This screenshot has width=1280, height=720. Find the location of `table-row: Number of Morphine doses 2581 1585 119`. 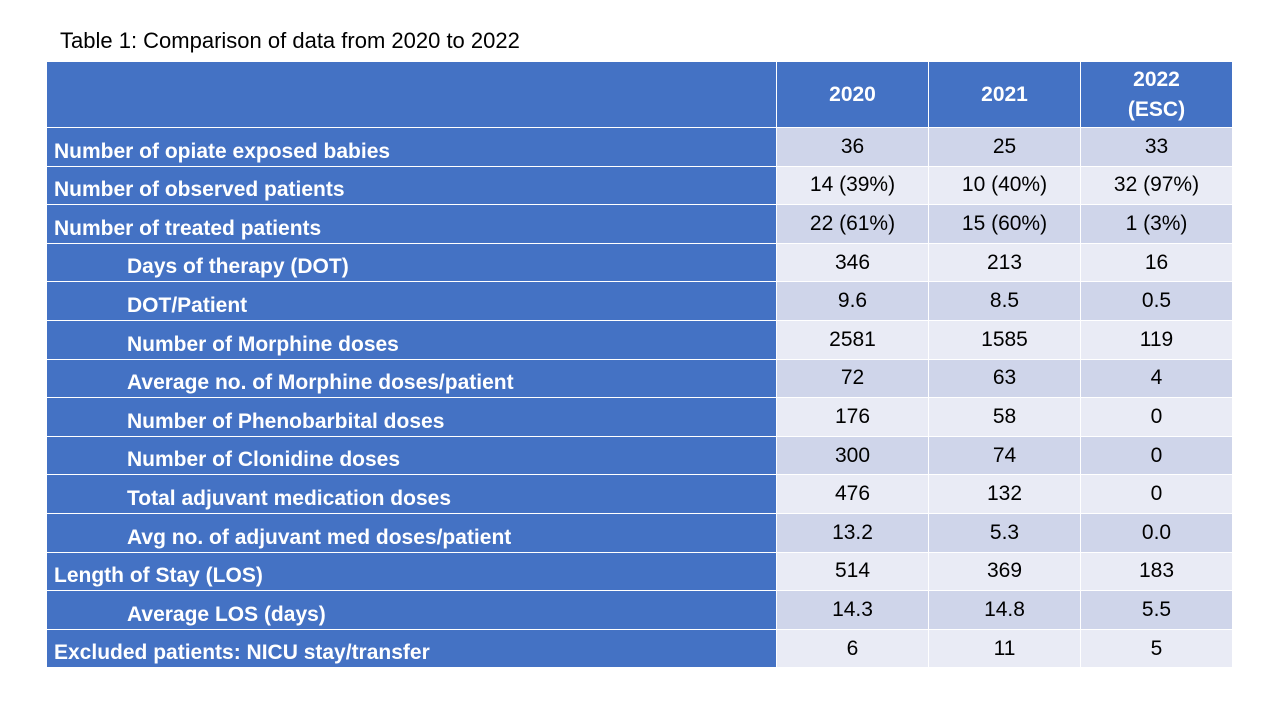

table-row: Number of Morphine doses 2581 1585 119 is located at coordinates (639, 339).